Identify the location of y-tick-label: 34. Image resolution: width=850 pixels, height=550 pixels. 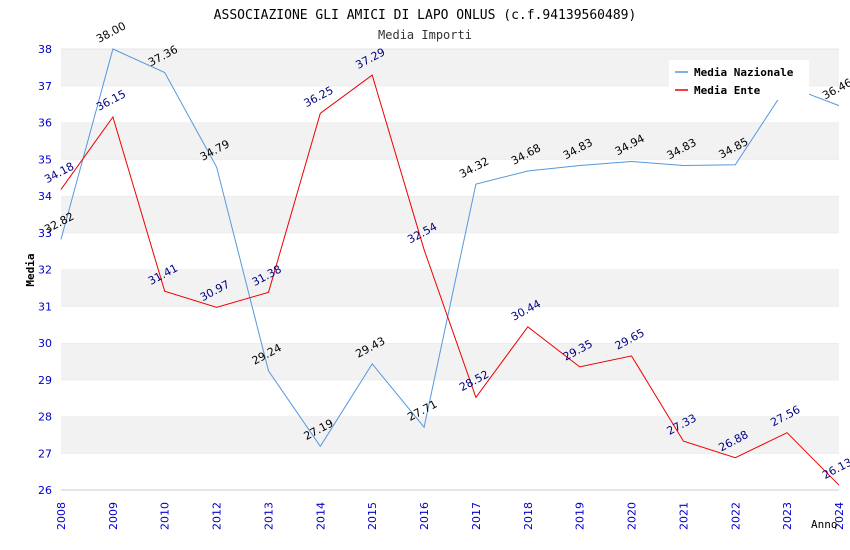
(45, 196).